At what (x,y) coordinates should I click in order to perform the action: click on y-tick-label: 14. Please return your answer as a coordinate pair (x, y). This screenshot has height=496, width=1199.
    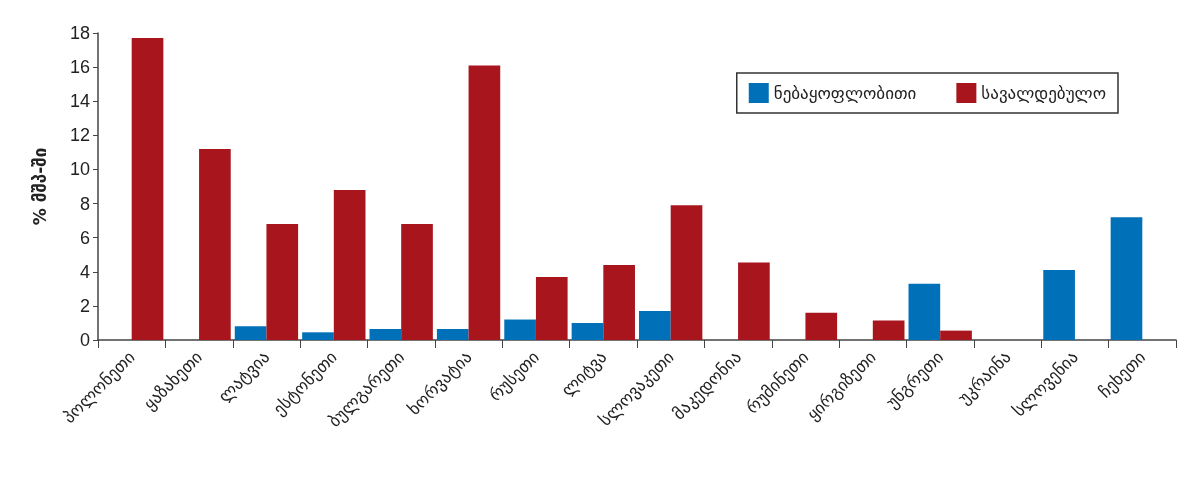
    Looking at the image, I should click on (79, 101).